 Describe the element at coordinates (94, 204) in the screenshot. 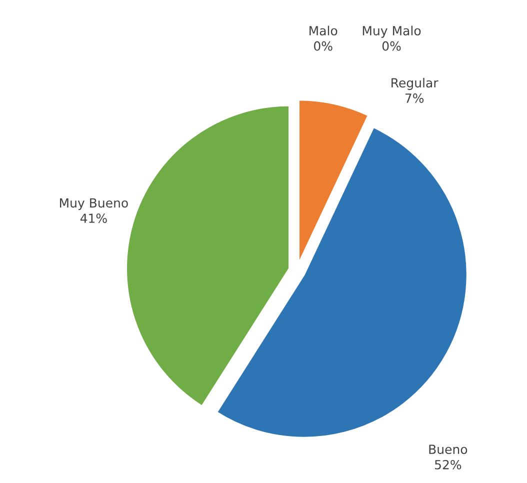

I see `slice-label: Muy Bueno` at that location.